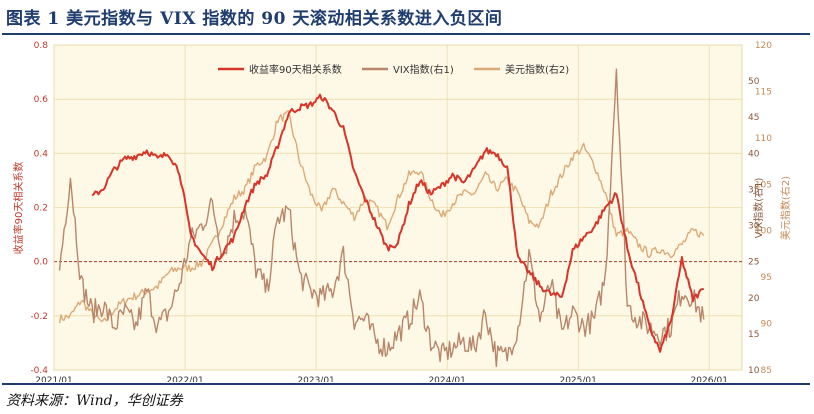  Describe the element at coordinates (41, 263) in the screenshot. I see `y-tick-left: 0.0` at that location.